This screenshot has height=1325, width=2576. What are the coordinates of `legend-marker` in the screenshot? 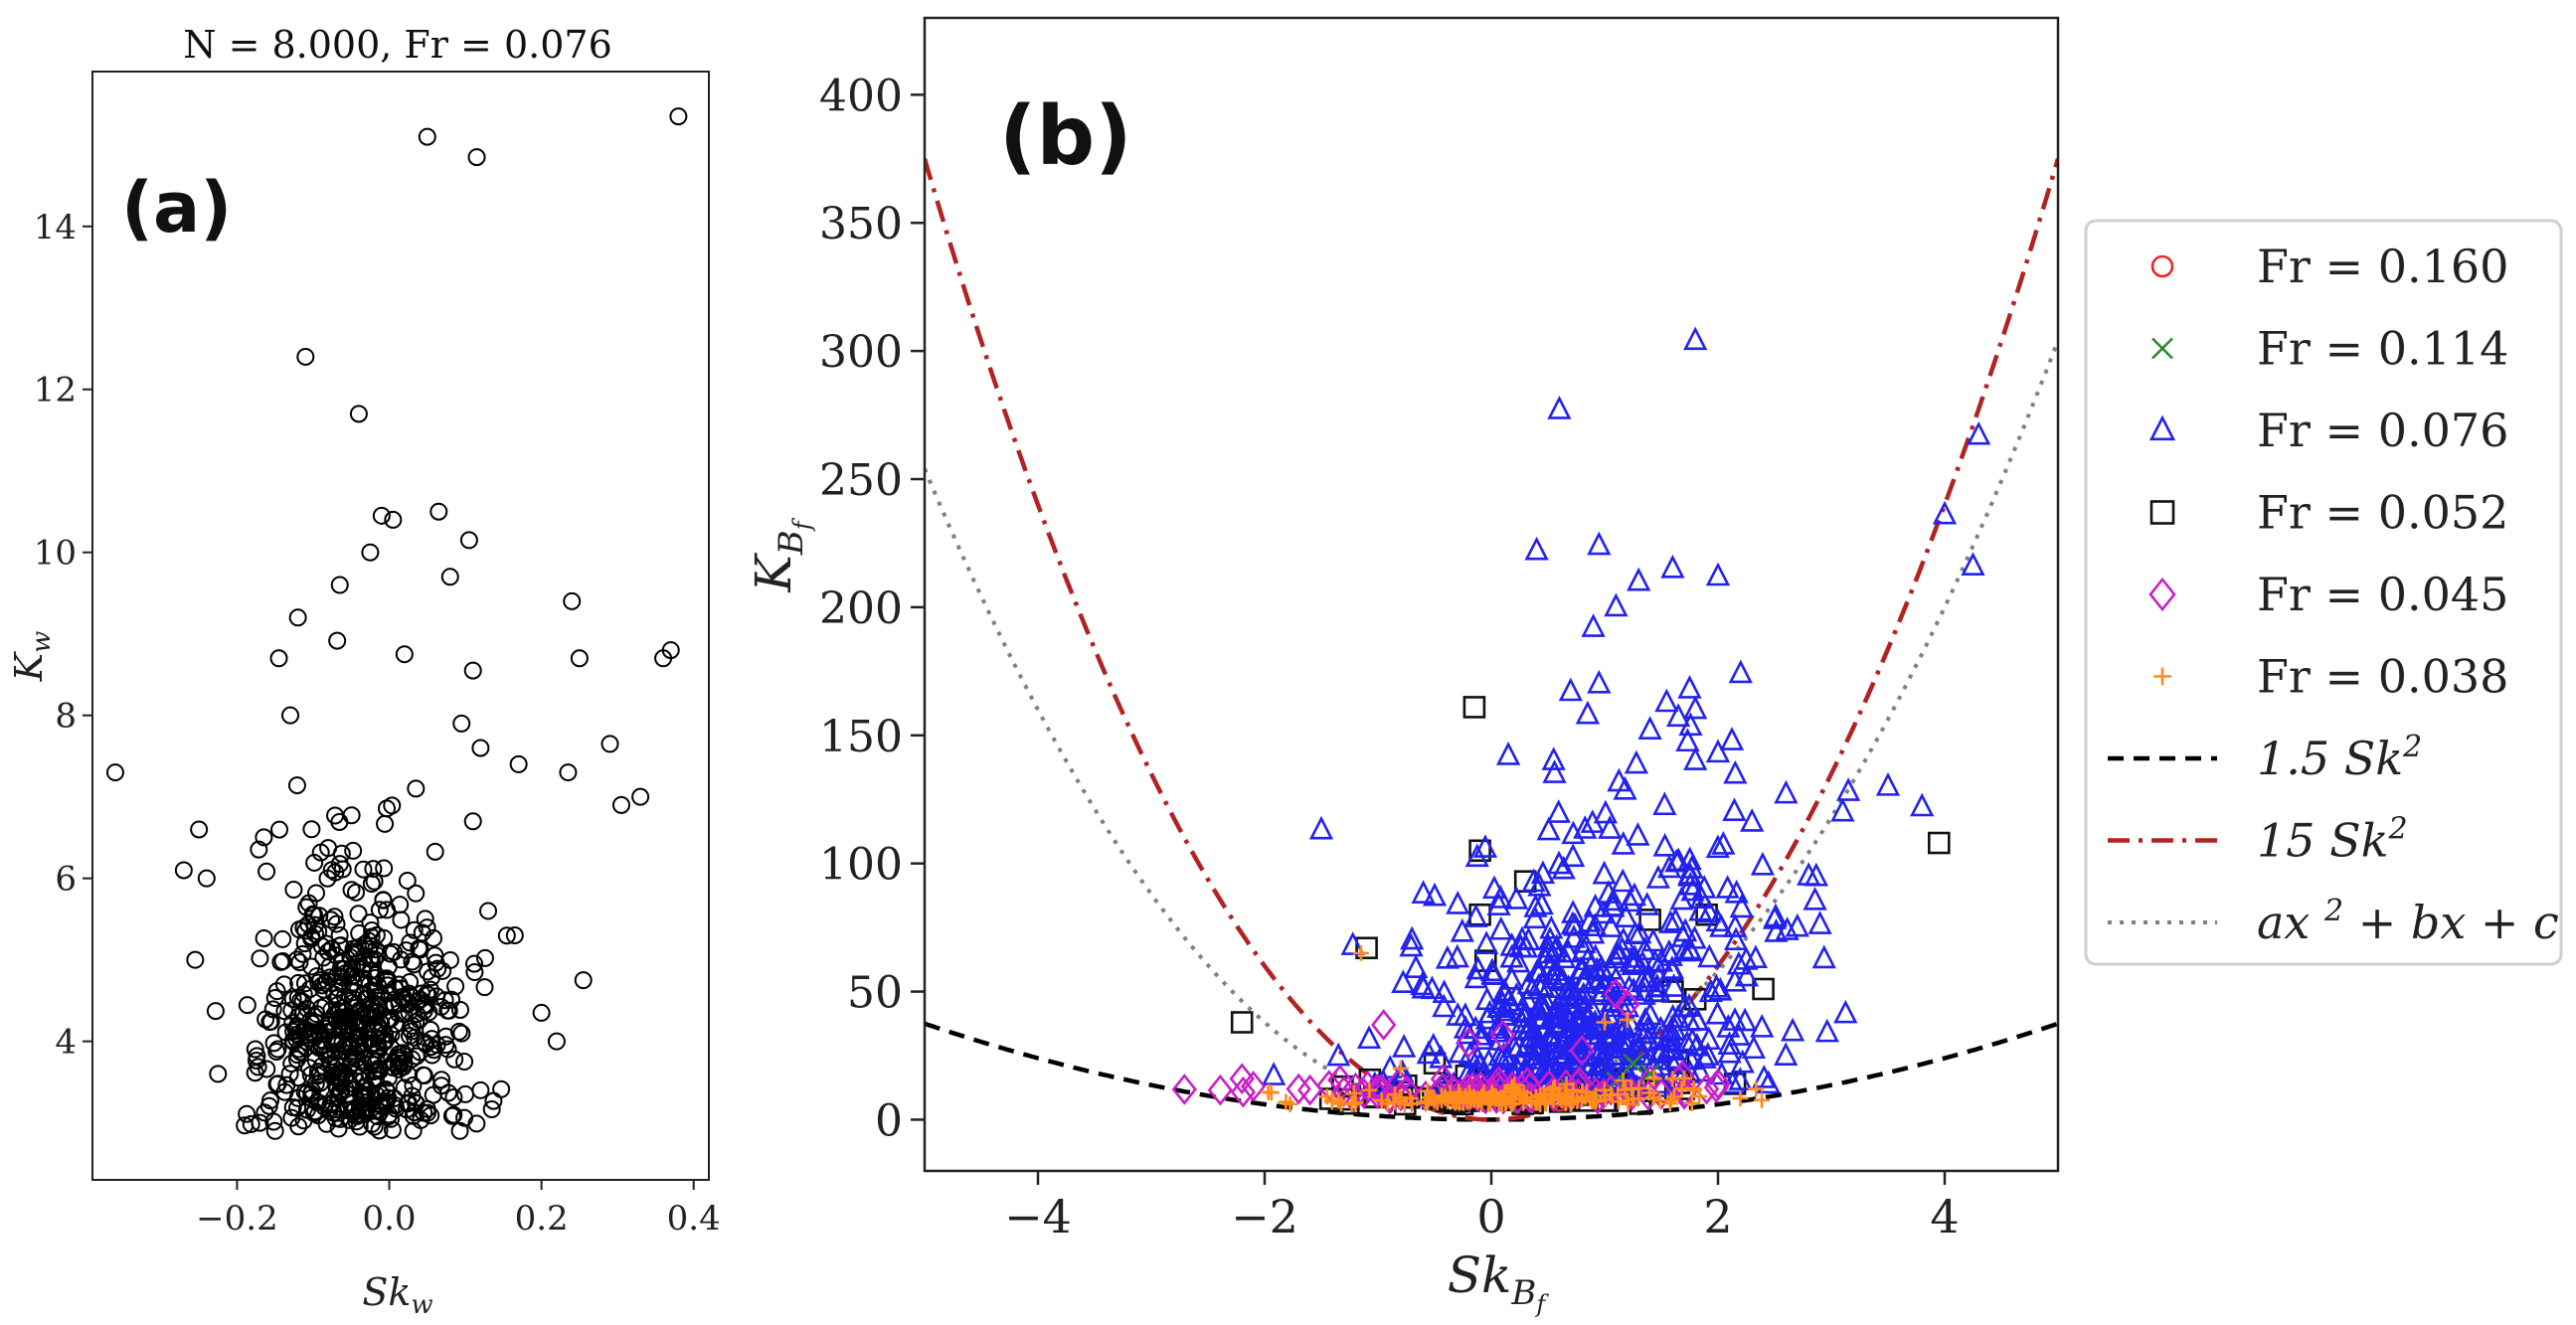 It's located at (2162, 348).